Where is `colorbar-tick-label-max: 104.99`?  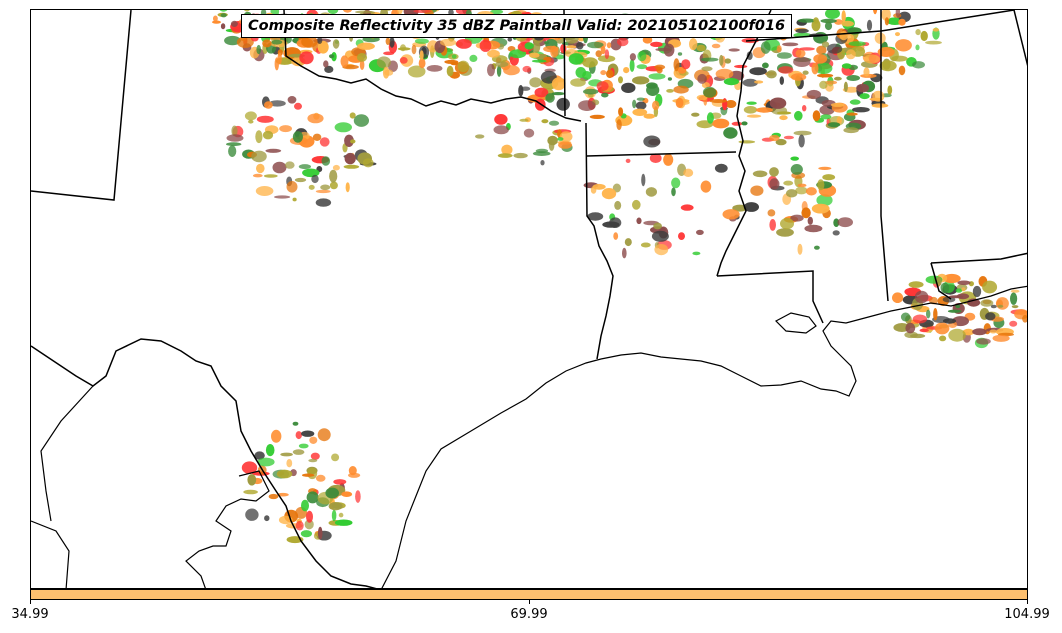
colorbar-tick-label-max: 104.99 is located at coordinates (1027, 614).